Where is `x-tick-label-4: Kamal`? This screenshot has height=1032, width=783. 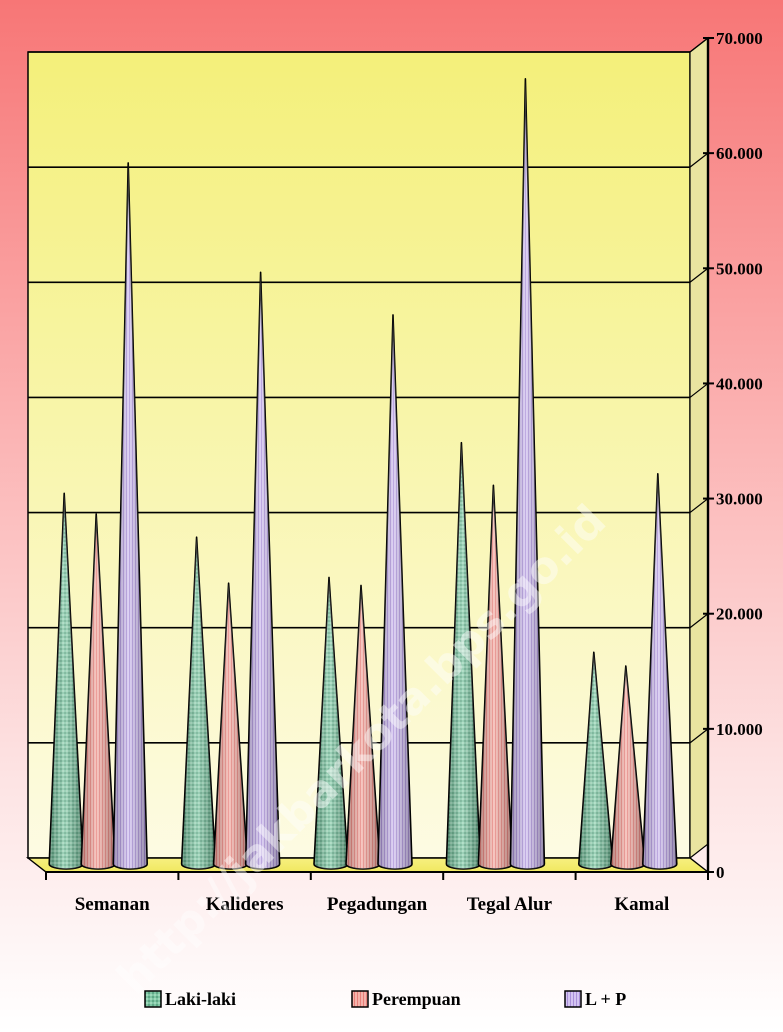 x-tick-label-4: Kamal is located at coordinates (641, 904).